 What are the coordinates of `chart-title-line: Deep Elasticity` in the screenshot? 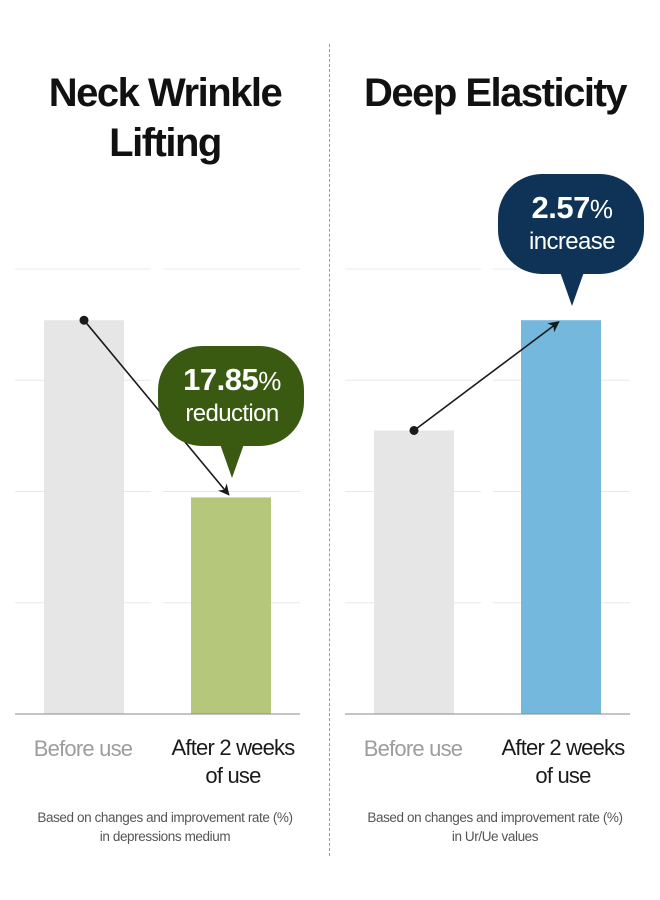 It's located at (495, 93).